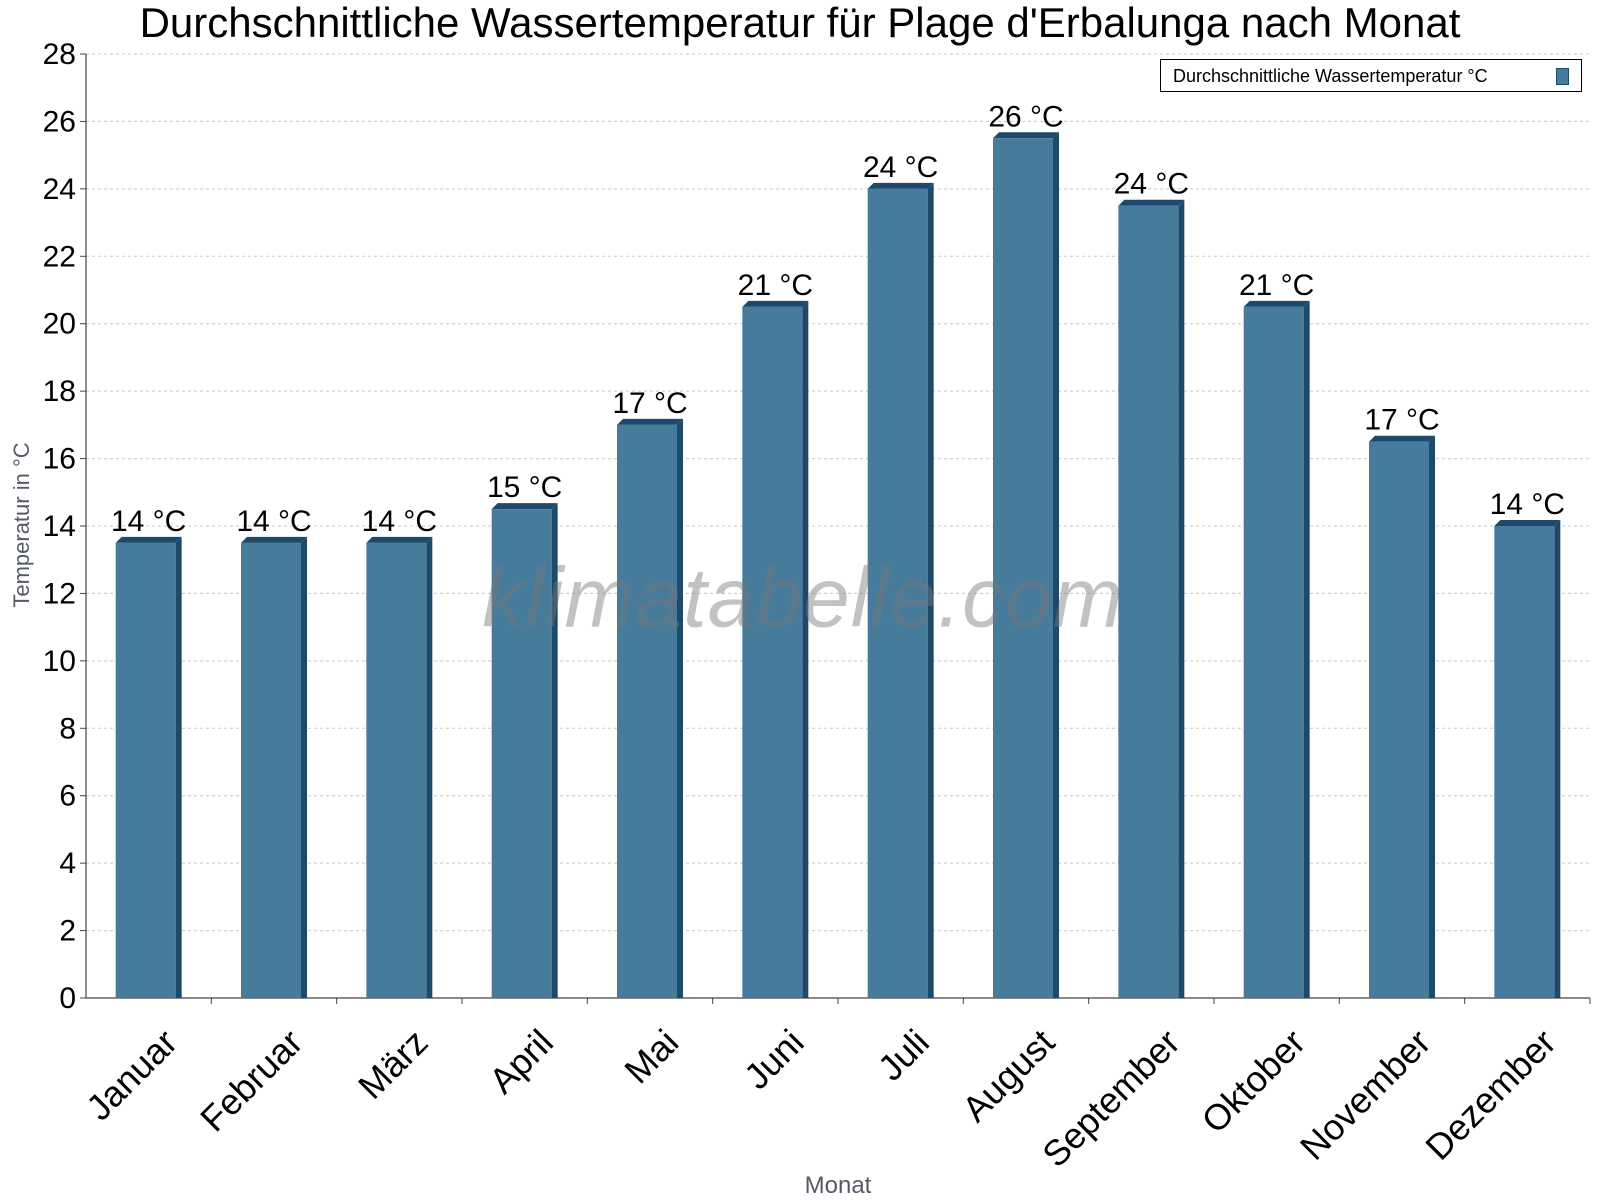 The height and width of the screenshot is (1200, 1600). What do you see at coordinates (903, 1054) in the screenshot?
I see `x-tick-label: Juli` at bounding box center [903, 1054].